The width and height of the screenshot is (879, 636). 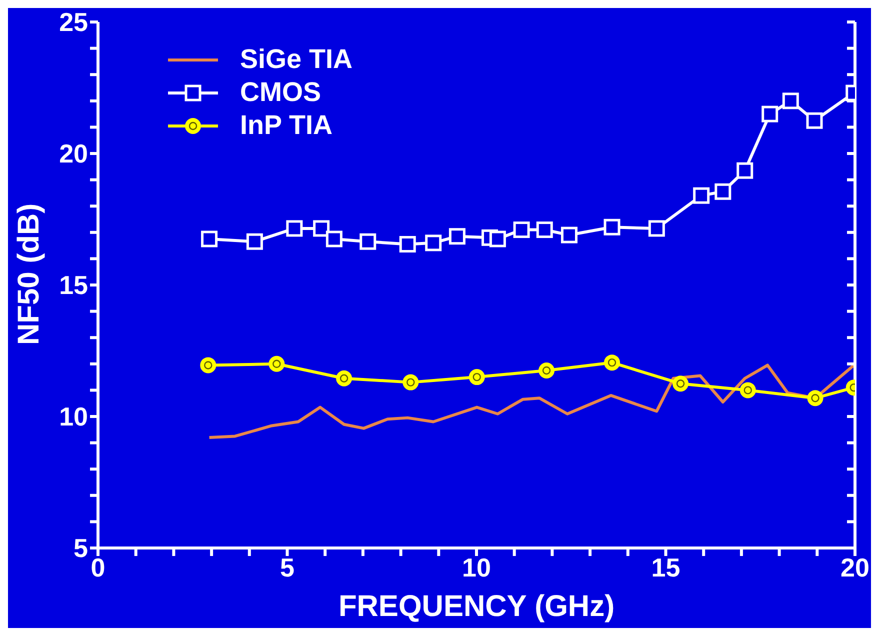 What do you see at coordinates (665, 567) in the screenshot?
I see `x-tick-label: 15` at bounding box center [665, 567].